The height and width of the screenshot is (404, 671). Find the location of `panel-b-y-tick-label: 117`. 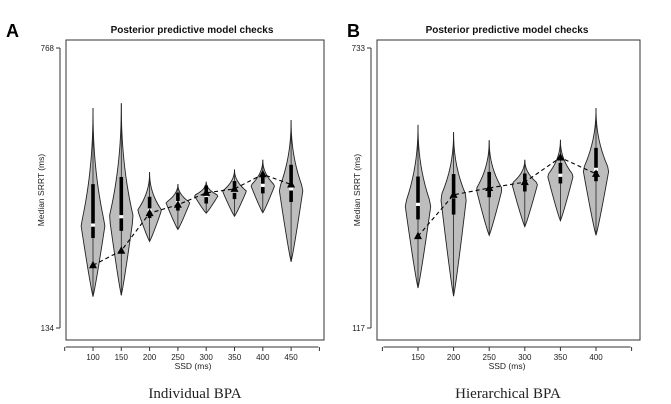

panel-b-y-tick-label: 117 is located at coordinates (358, 328).